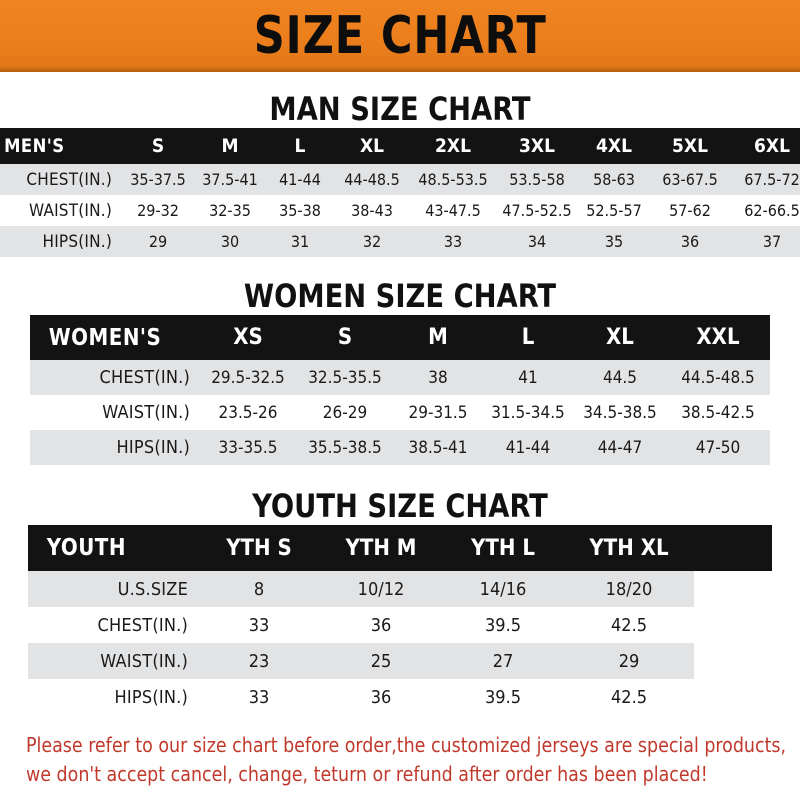 The height and width of the screenshot is (800, 800). I want to click on man-cell-1-3: 38-43, so click(372, 210).